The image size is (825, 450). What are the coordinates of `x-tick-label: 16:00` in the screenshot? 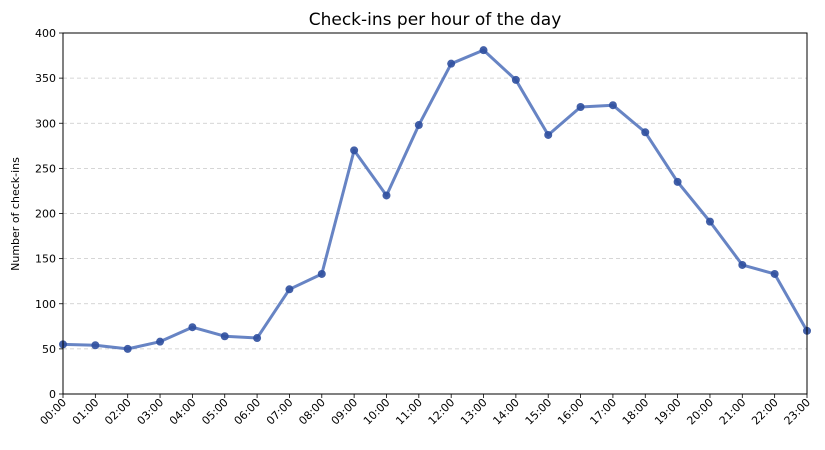 It's located at (571, 412).